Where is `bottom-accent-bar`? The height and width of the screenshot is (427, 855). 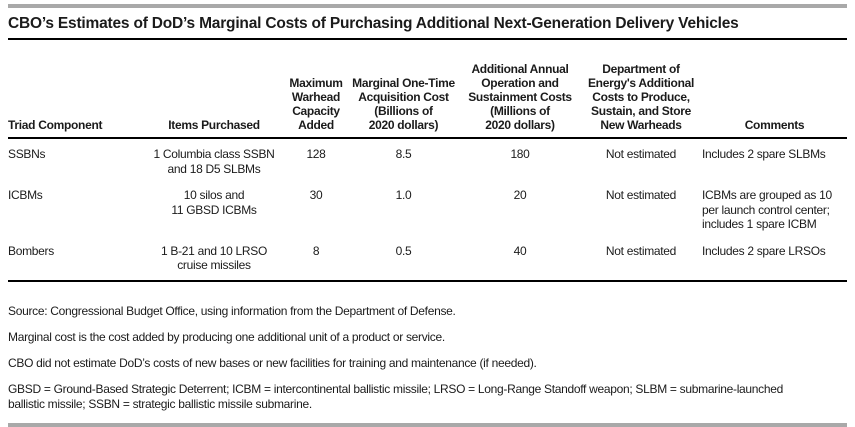 bottom-accent-bar is located at coordinates (427, 424).